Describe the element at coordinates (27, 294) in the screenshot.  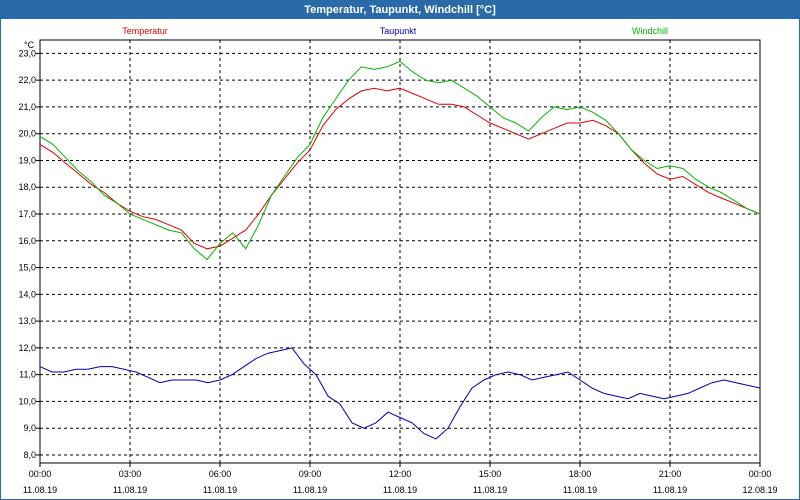
I see `y-tick-label: 14,0` at that location.